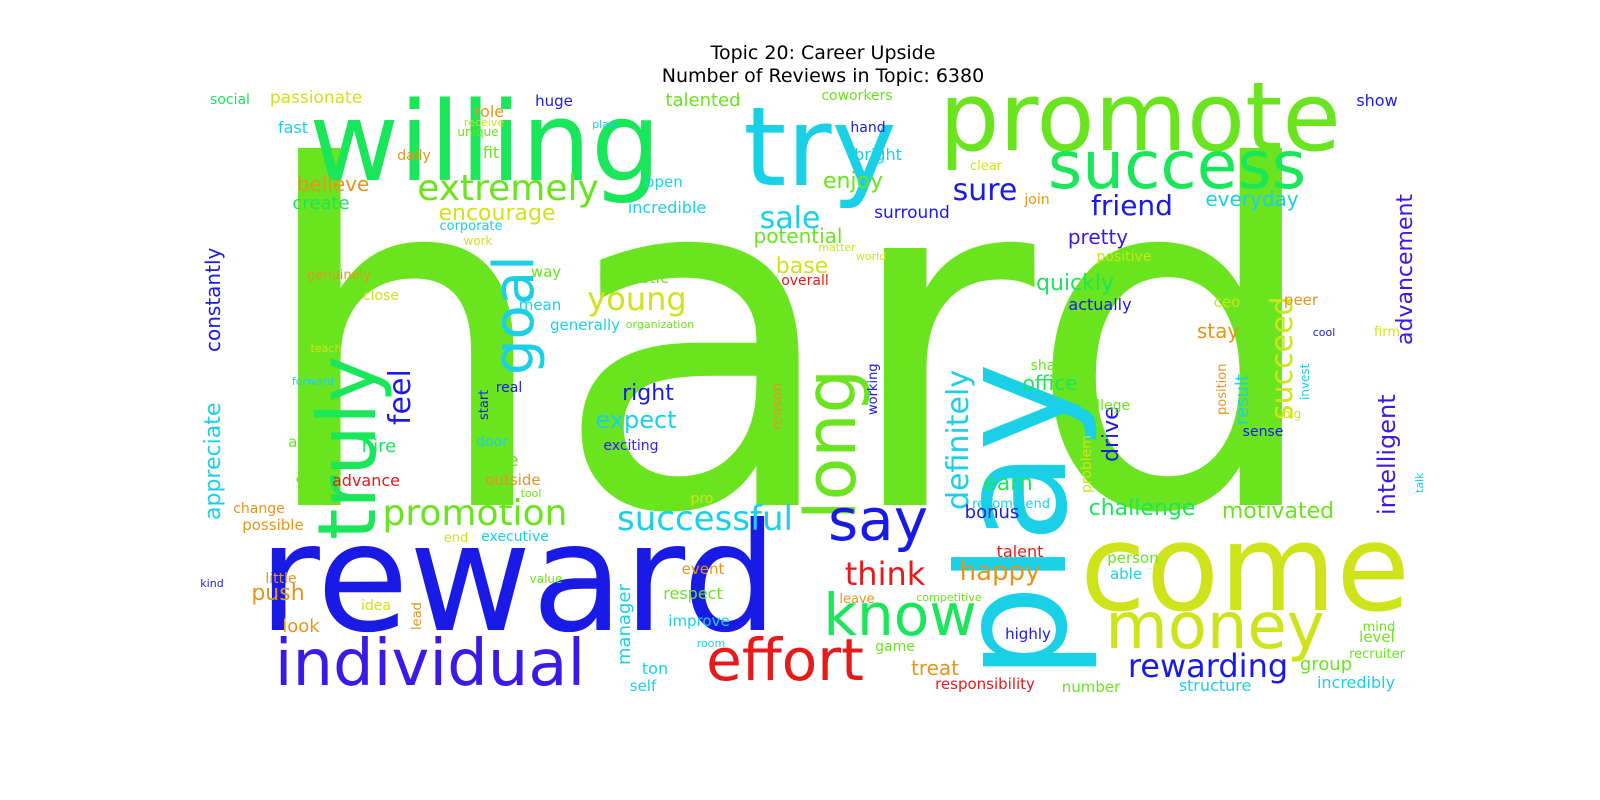  What do you see at coordinates (347, 447) in the screenshot?
I see `word-truly: truly` at bounding box center [347, 447].